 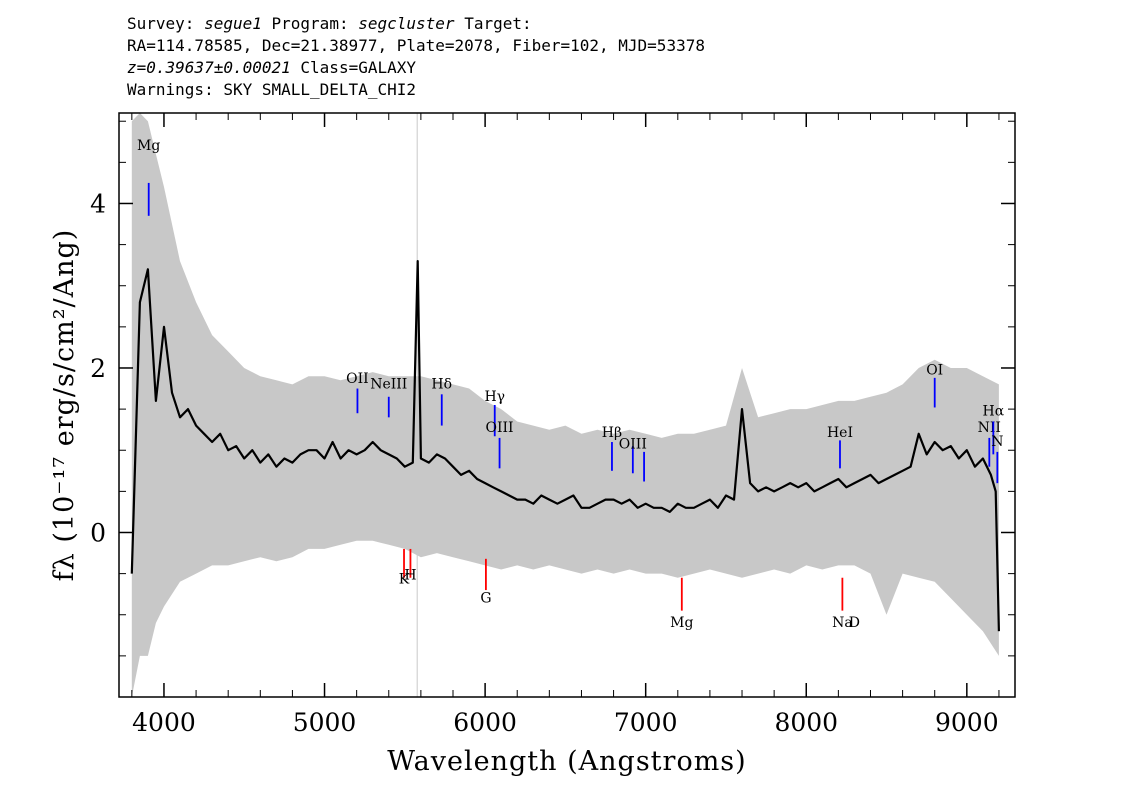 I want to click on x-tick-label: 5000, so click(x=325, y=722).